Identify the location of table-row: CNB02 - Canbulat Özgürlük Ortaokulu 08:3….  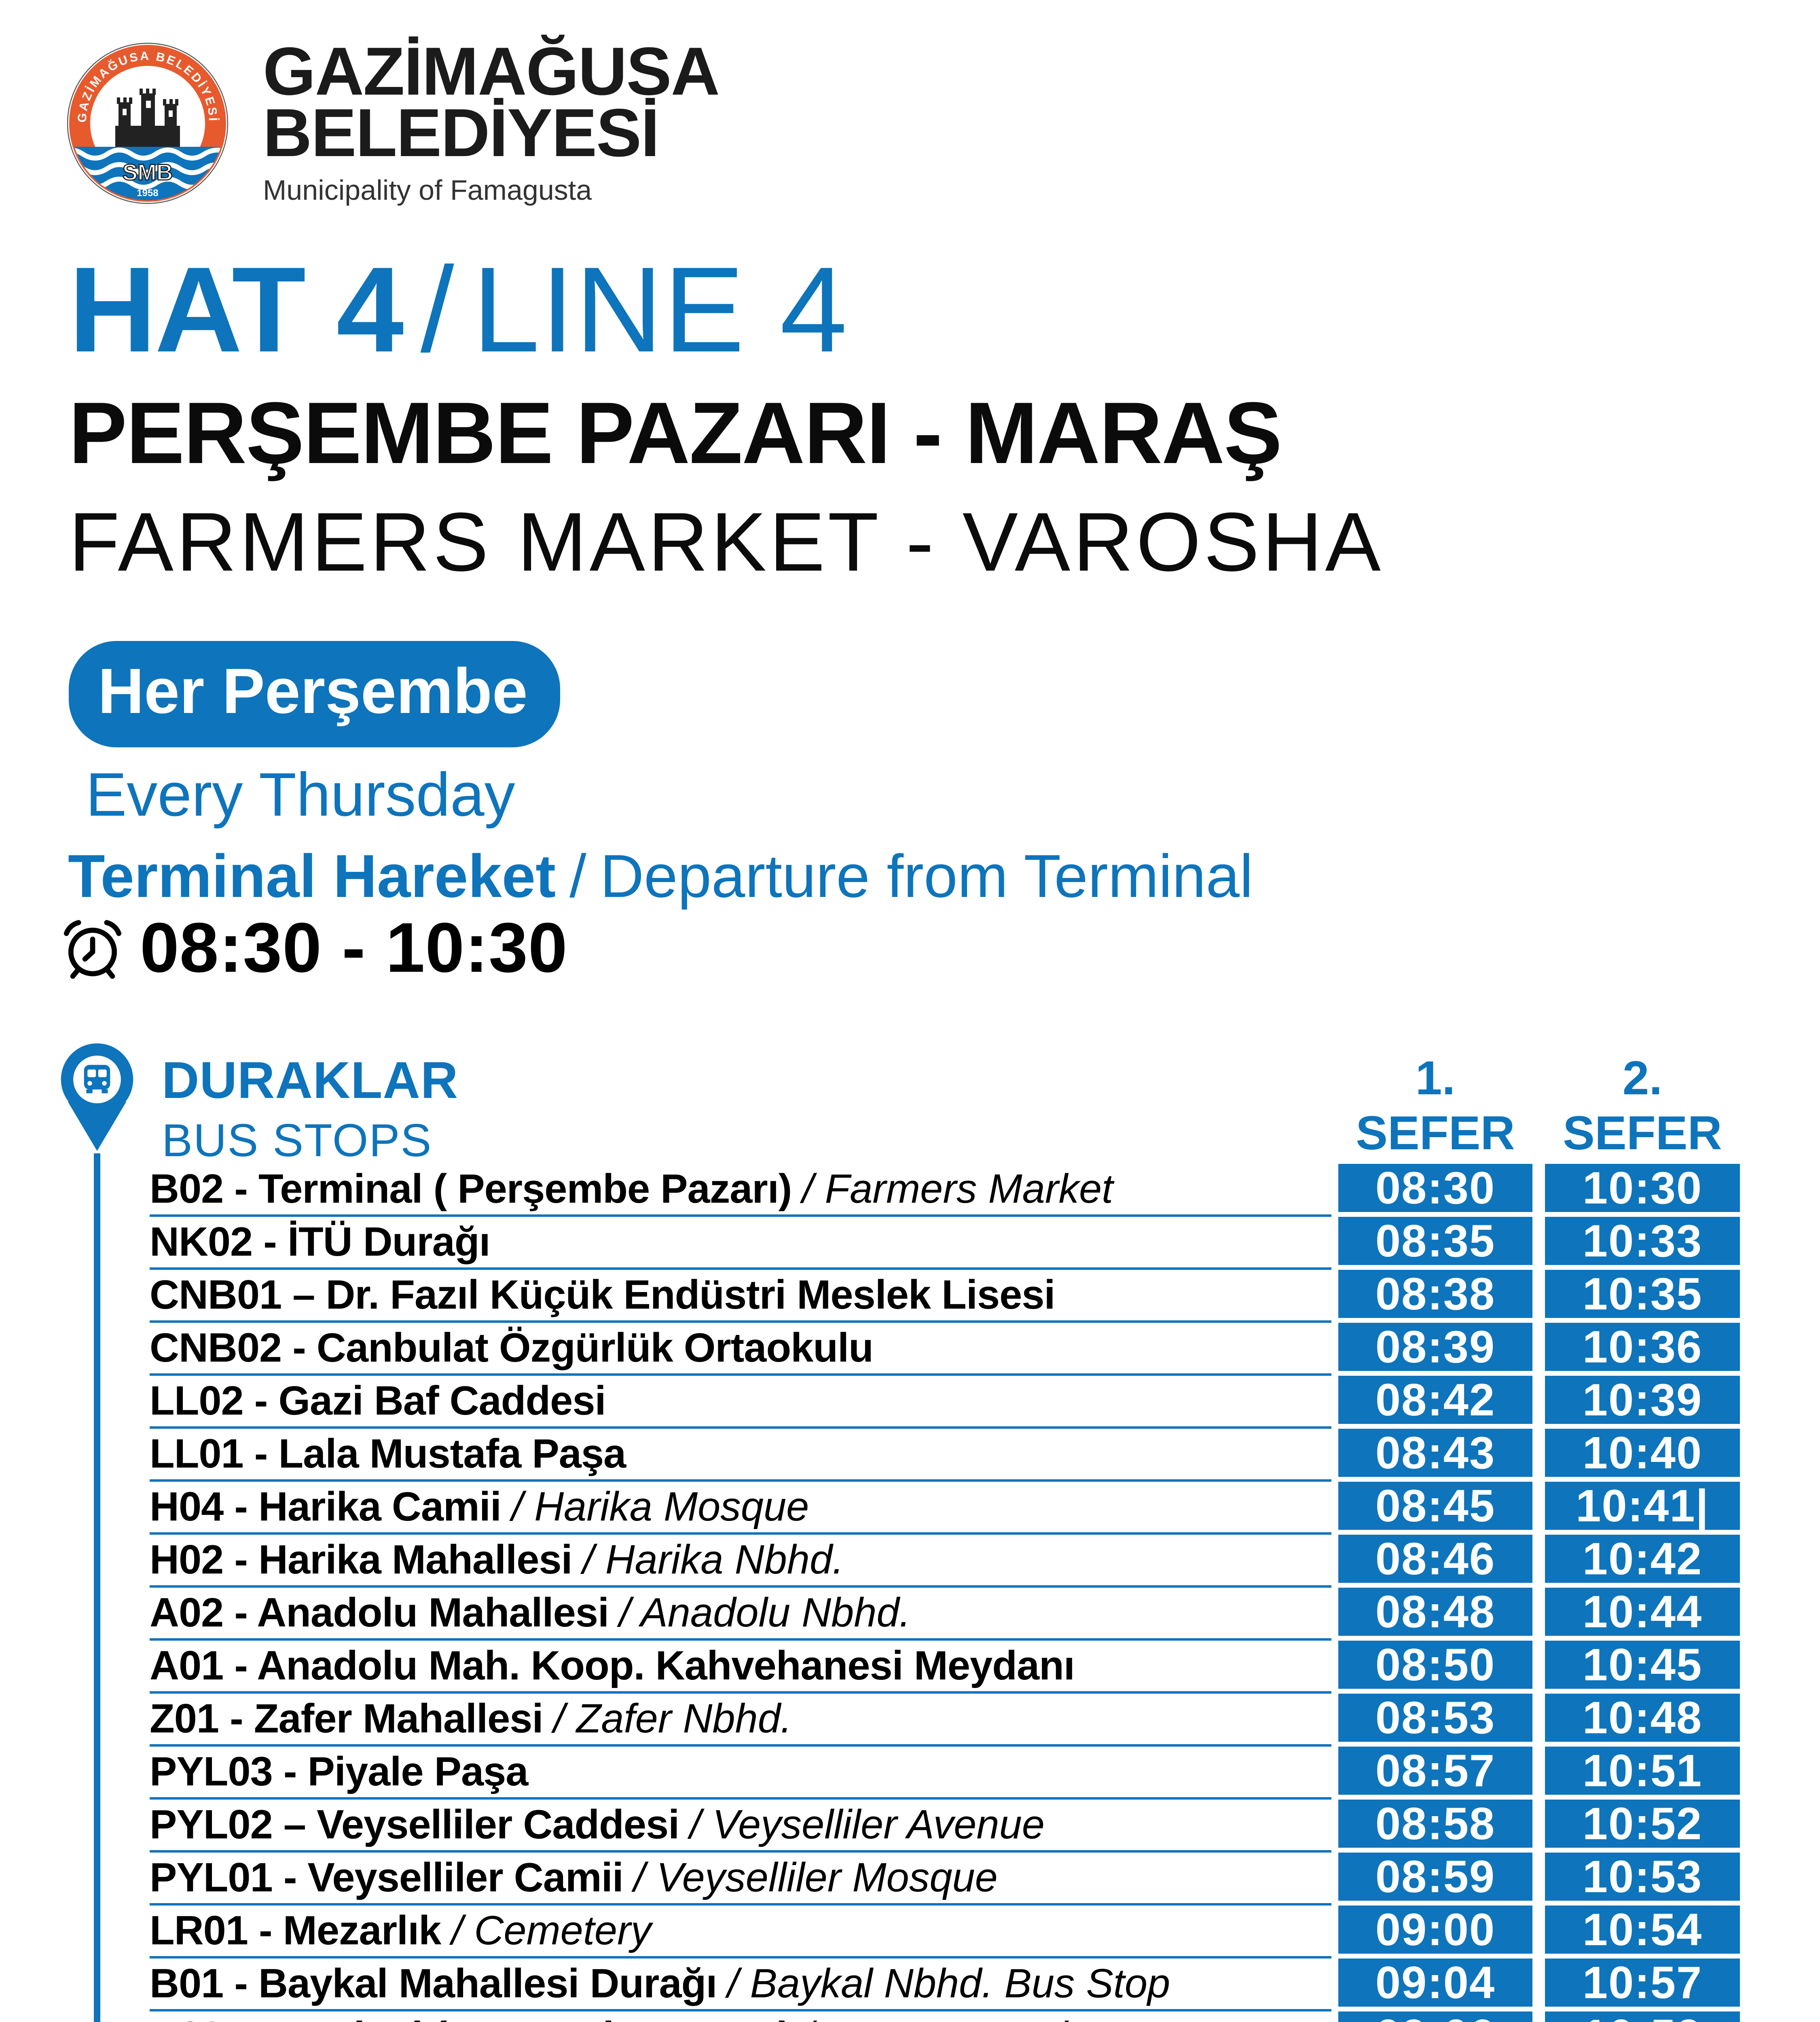
(985, 1349).